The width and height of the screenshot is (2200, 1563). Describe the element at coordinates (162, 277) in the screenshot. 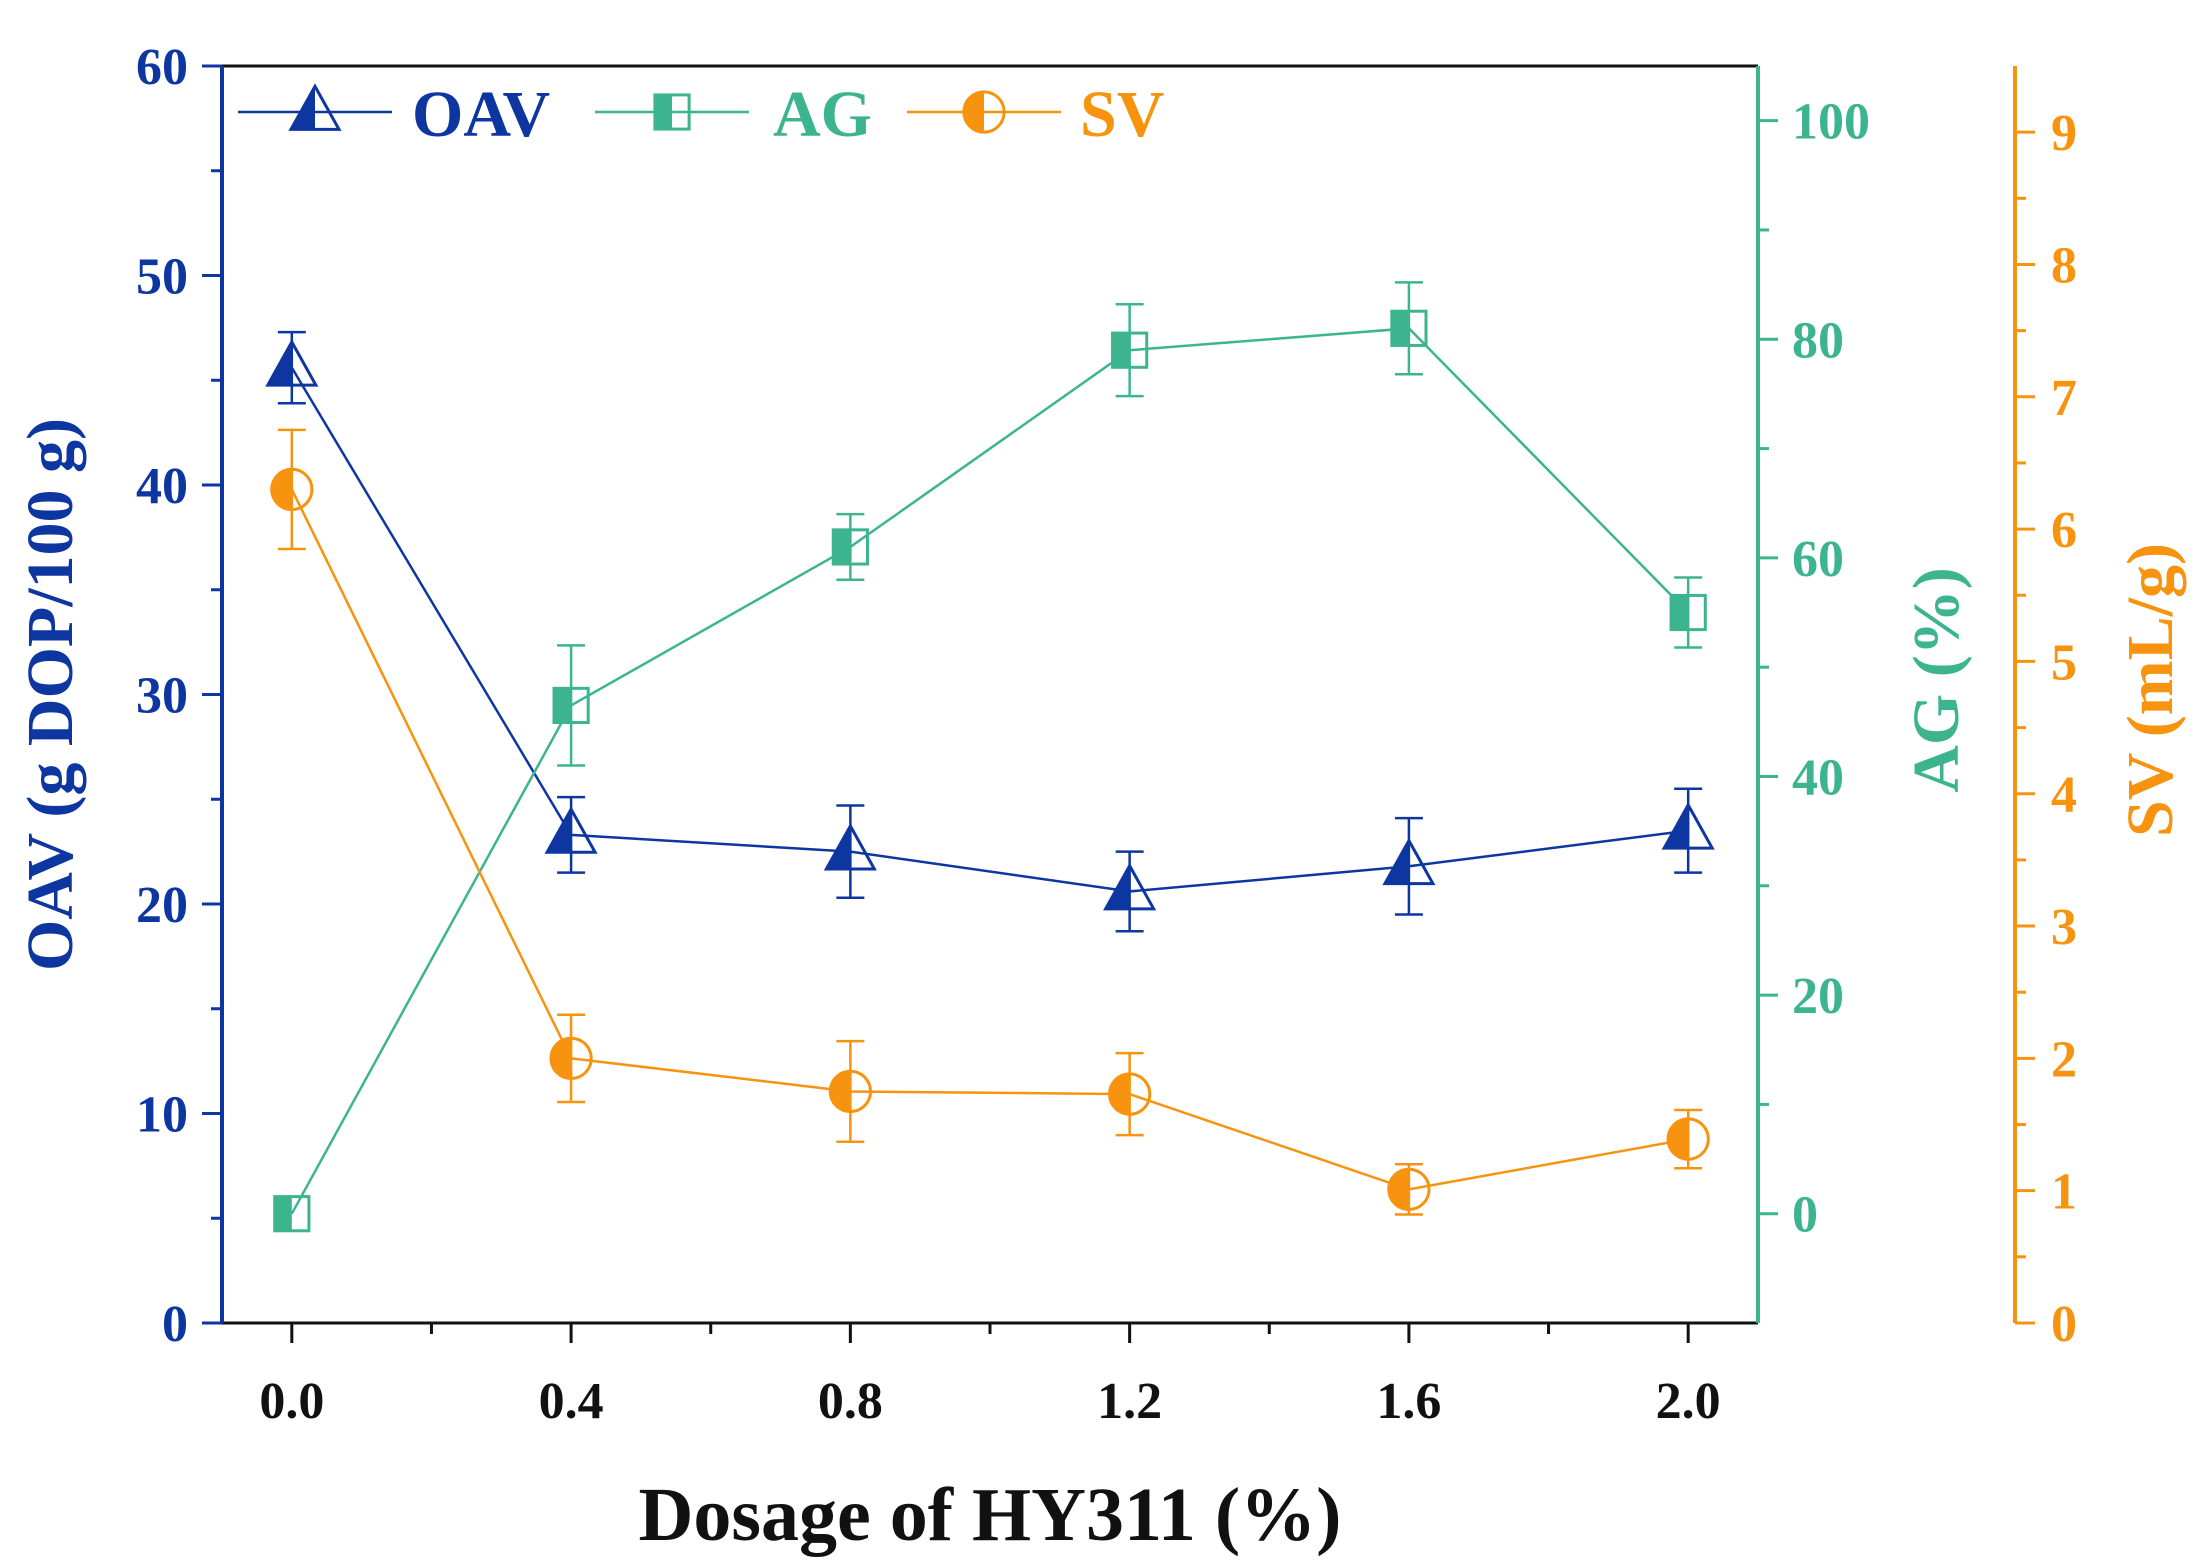

I see `left-tick-label: 50` at that location.